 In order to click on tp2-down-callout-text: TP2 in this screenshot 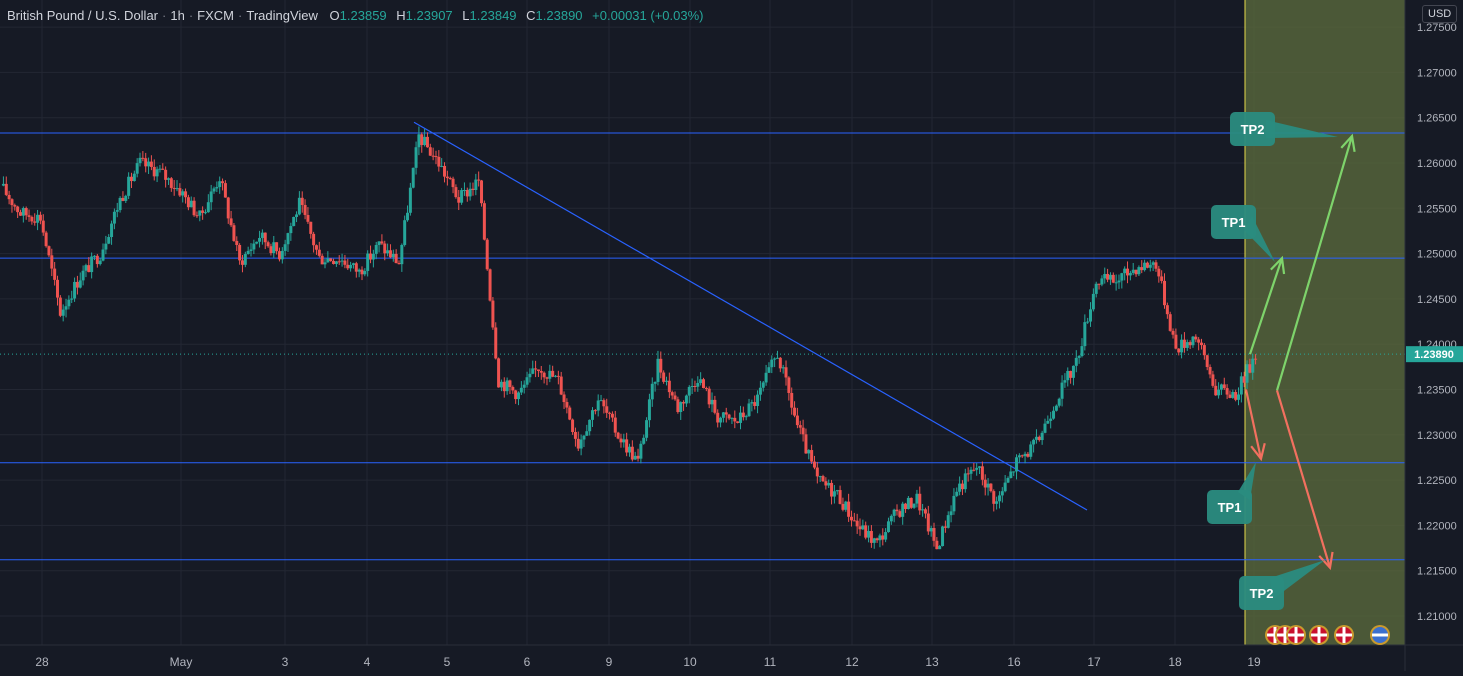, I will do `click(1262, 593)`.